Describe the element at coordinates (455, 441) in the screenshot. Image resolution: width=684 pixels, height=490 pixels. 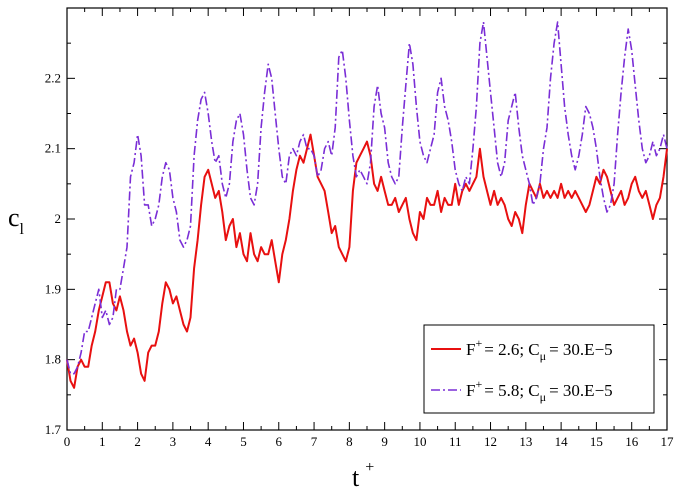
I see `x-tick-label: 11` at that location.